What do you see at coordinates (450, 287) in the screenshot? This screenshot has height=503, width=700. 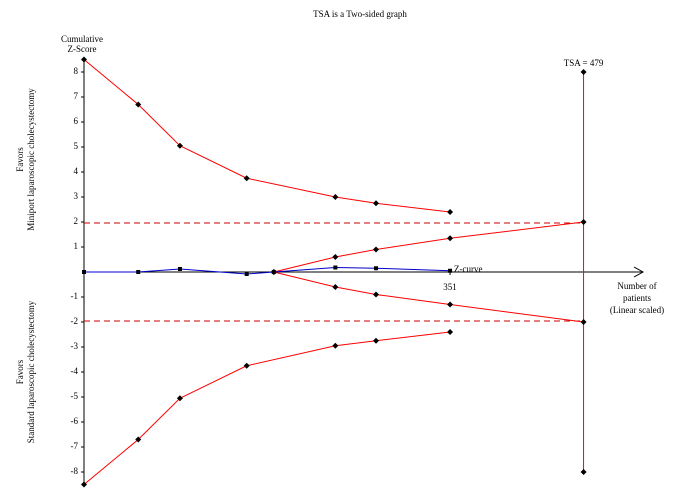 I see `x-tick-label: 351` at bounding box center [450, 287].